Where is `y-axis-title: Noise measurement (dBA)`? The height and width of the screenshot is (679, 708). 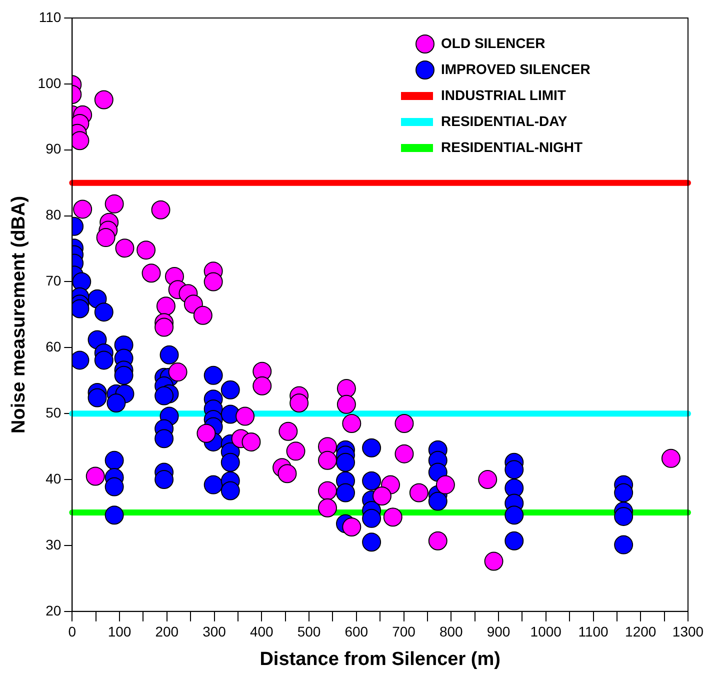 y-axis-title: Noise measurement (dBA) is located at coordinates (19, 315).